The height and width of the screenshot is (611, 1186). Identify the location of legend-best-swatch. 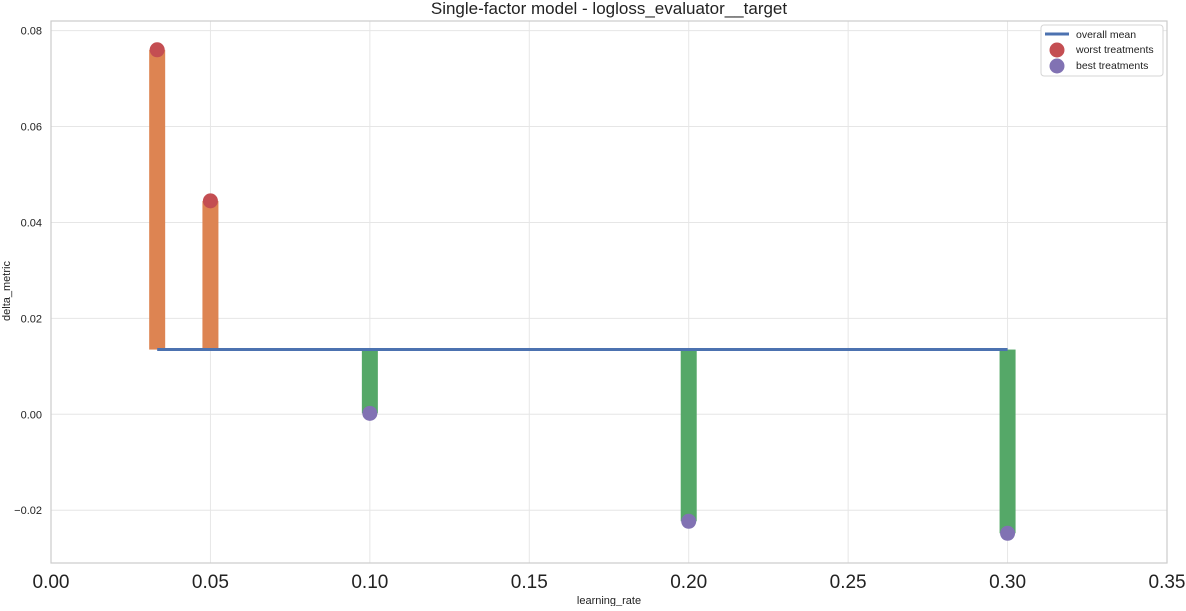
(1057, 66).